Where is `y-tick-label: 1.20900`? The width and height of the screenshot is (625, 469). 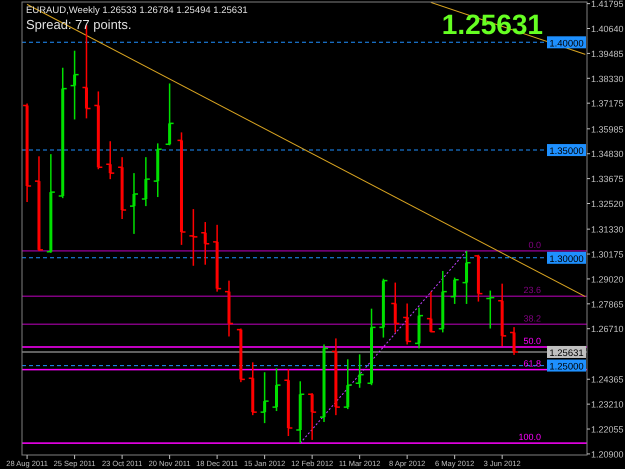
y-tick-label: 1.20900 is located at coordinates (607, 454).